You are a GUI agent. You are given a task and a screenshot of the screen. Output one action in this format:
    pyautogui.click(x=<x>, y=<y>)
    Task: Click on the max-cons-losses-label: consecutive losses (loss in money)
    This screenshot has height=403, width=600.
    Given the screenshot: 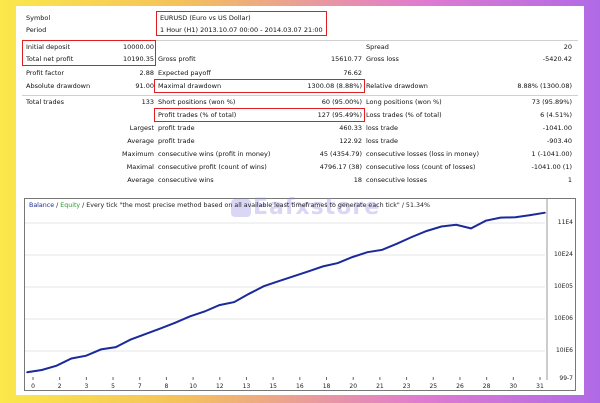 What is the action you would take?
    pyautogui.click(x=422, y=154)
    